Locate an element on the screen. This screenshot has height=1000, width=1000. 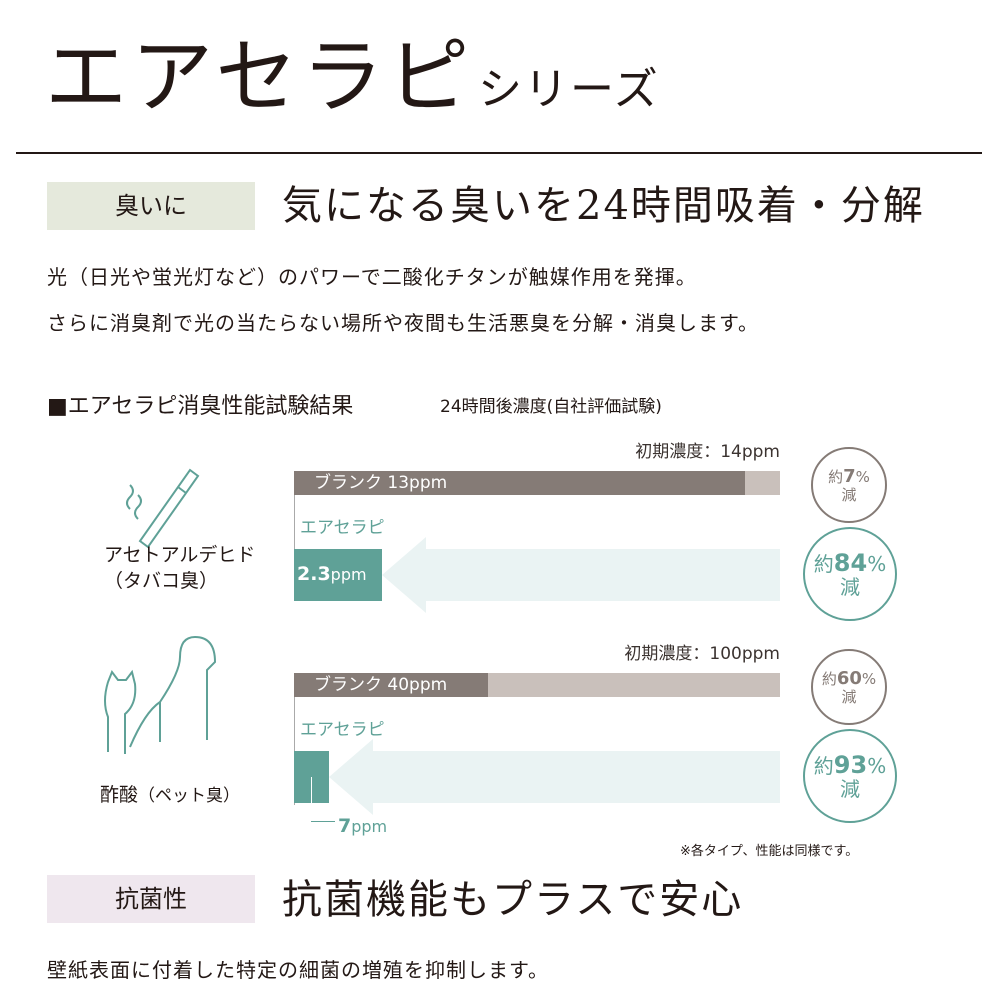
product-bar is located at coordinates (338, 575).